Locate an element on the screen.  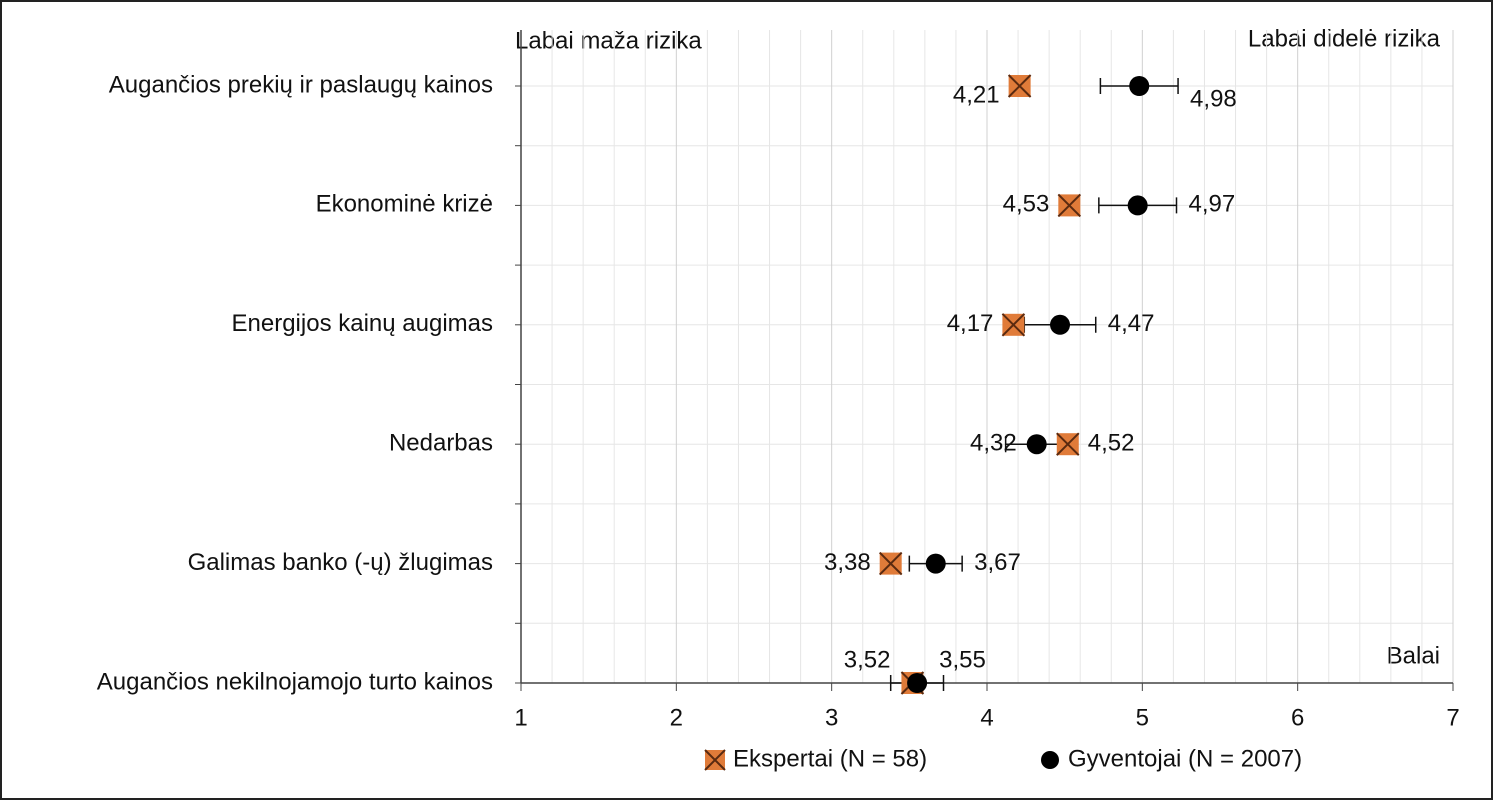
data-label: 3,67 is located at coordinates (997, 562).